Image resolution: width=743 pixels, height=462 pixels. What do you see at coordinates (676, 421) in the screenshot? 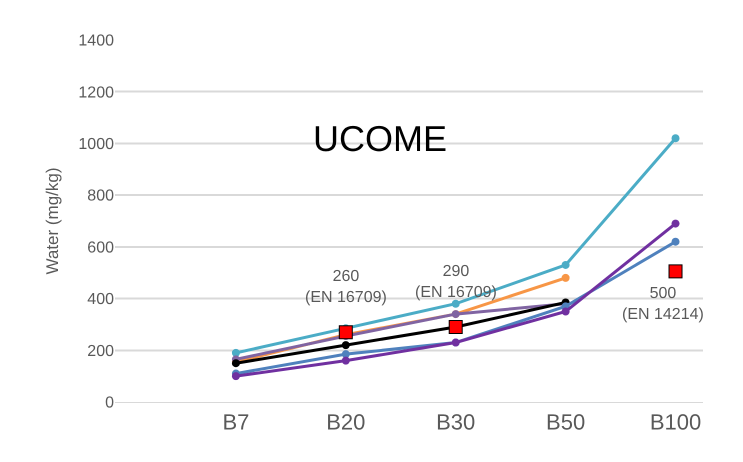
I see `x-tick-label: B100` at bounding box center [676, 421].